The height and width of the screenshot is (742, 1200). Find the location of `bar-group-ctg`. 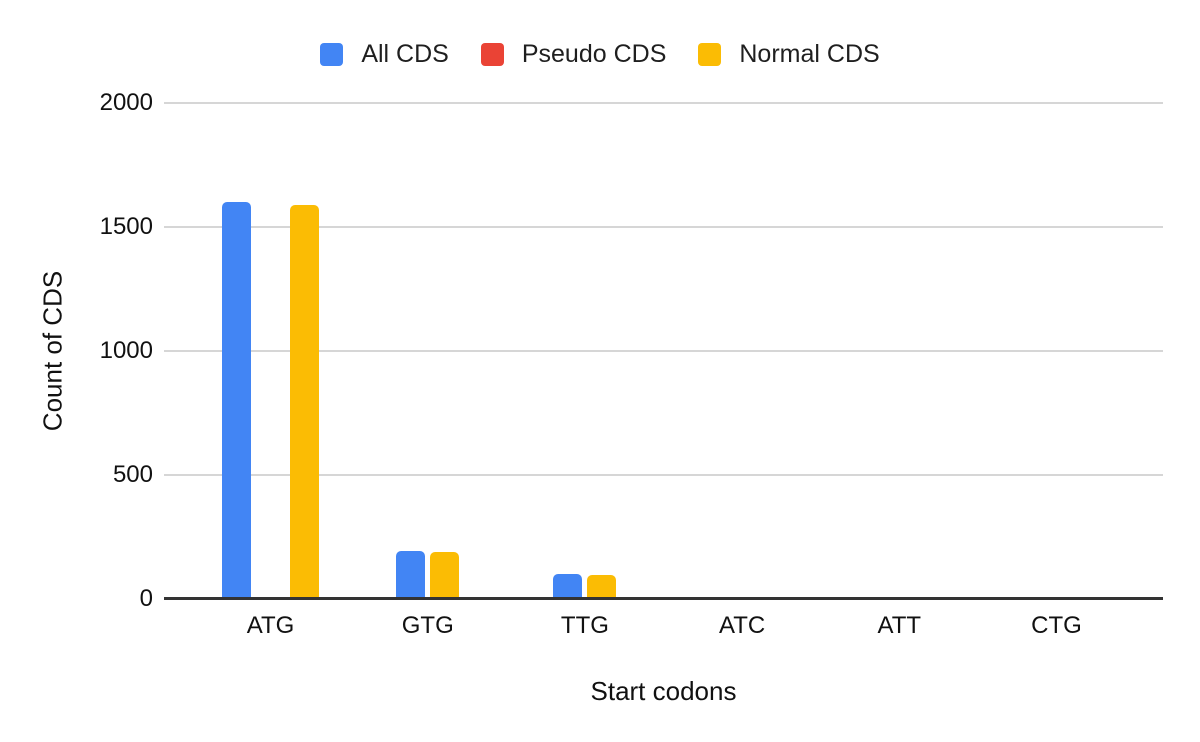

bar-group-ctg is located at coordinates (1056, 351).